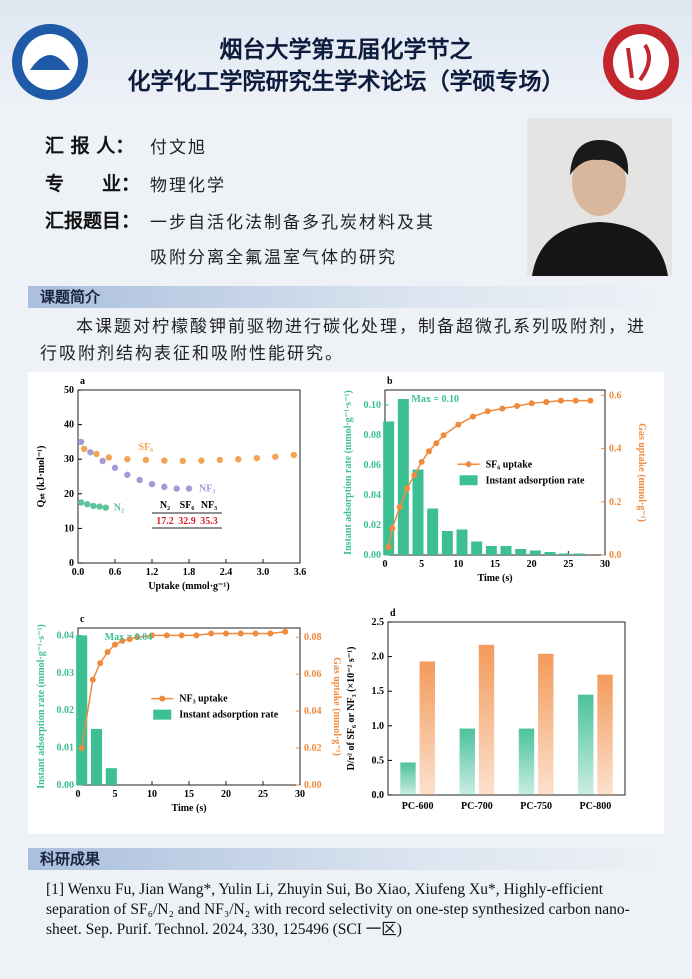 The width and height of the screenshot is (692, 979). Describe the element at coordinates (188, 808) in the screenshot. I see `x-axis-label: Time (s)` at that location.